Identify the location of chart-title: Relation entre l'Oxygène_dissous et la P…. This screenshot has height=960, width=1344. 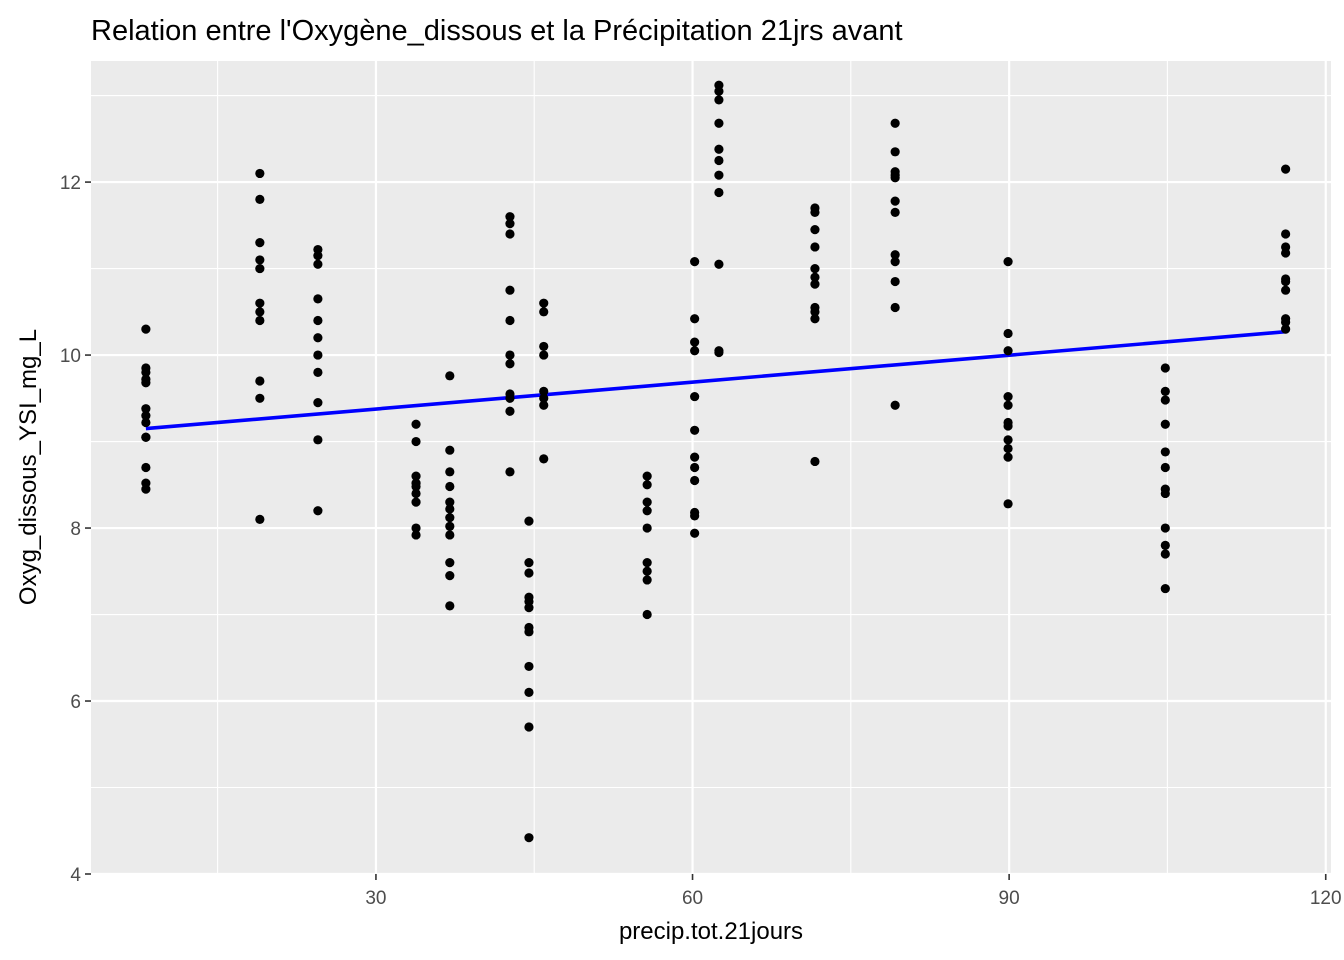
(497, 31).